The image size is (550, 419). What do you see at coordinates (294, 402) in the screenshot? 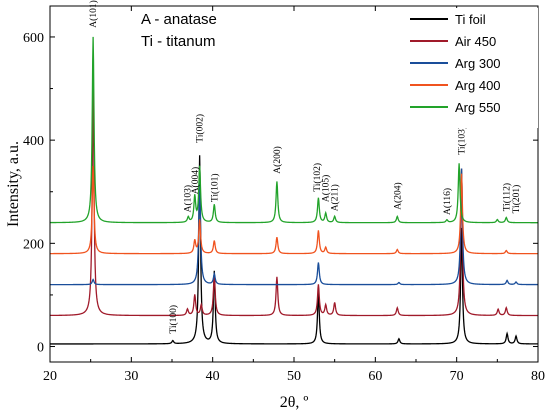
I see `x-axis-title: 2θ, º` at bounding box center [294, 402].